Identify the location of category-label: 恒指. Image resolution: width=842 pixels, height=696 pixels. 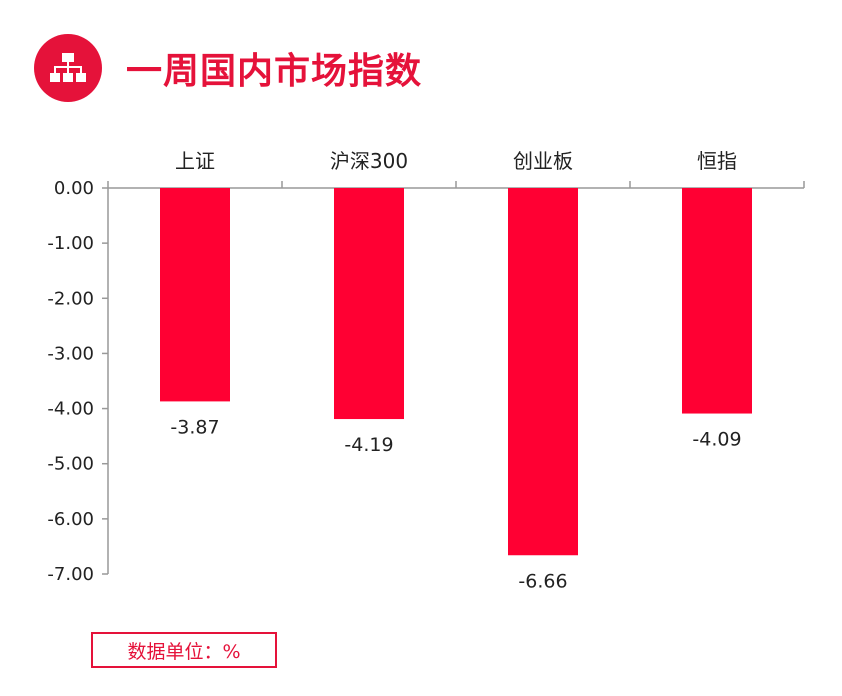
(717, 161).